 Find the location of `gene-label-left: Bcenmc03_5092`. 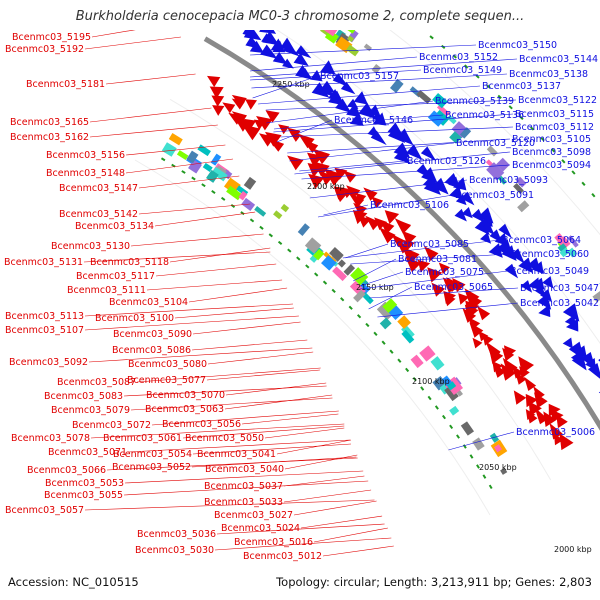

gene-label-left: Bcenmc03_5092 is located at coordinates (48, 362).